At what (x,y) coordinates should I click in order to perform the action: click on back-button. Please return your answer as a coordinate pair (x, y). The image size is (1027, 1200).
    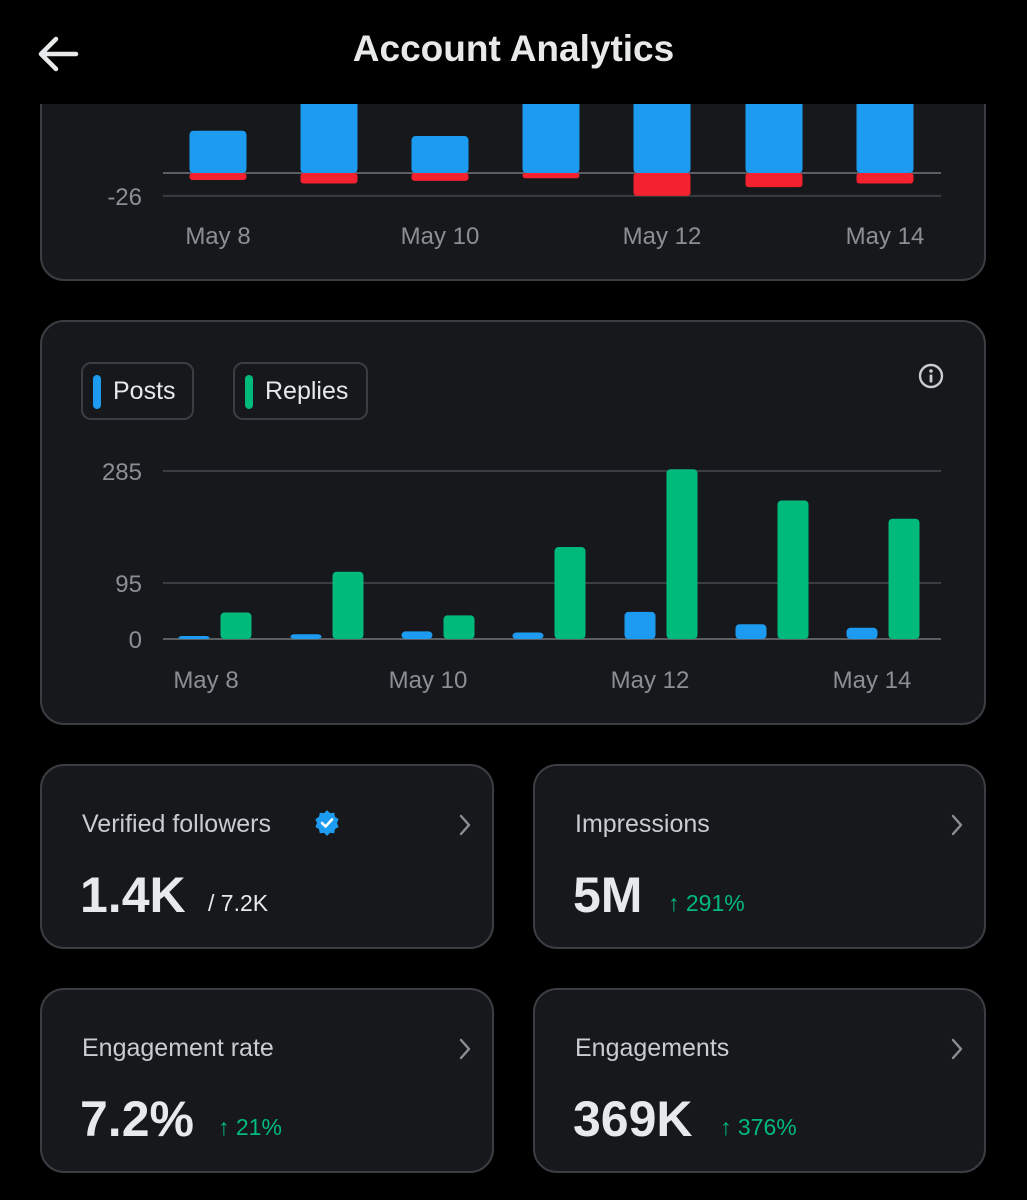
    Looking at the image, I should click on (58, 54).